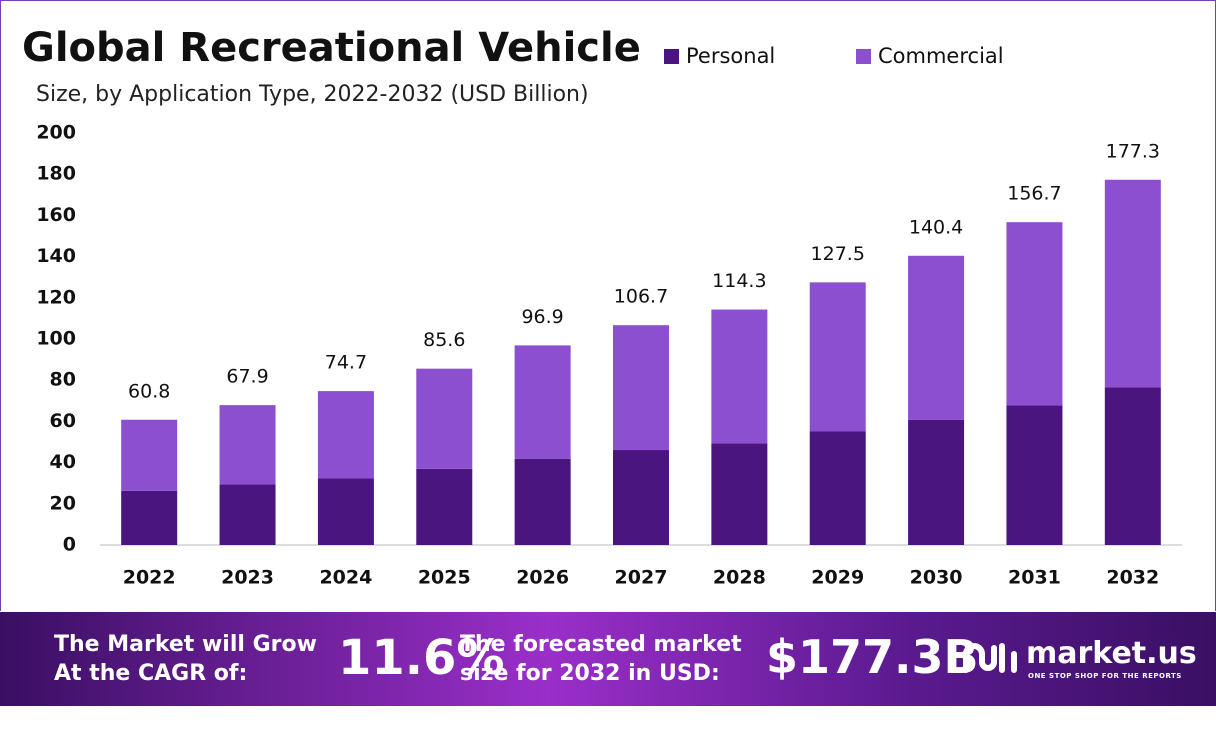 The height and width of the screenshot is (732, 1216). What do you see at coordinates (990, 658) in the screenshot?
I see `logo-icon` at bounding box center [990, 658].